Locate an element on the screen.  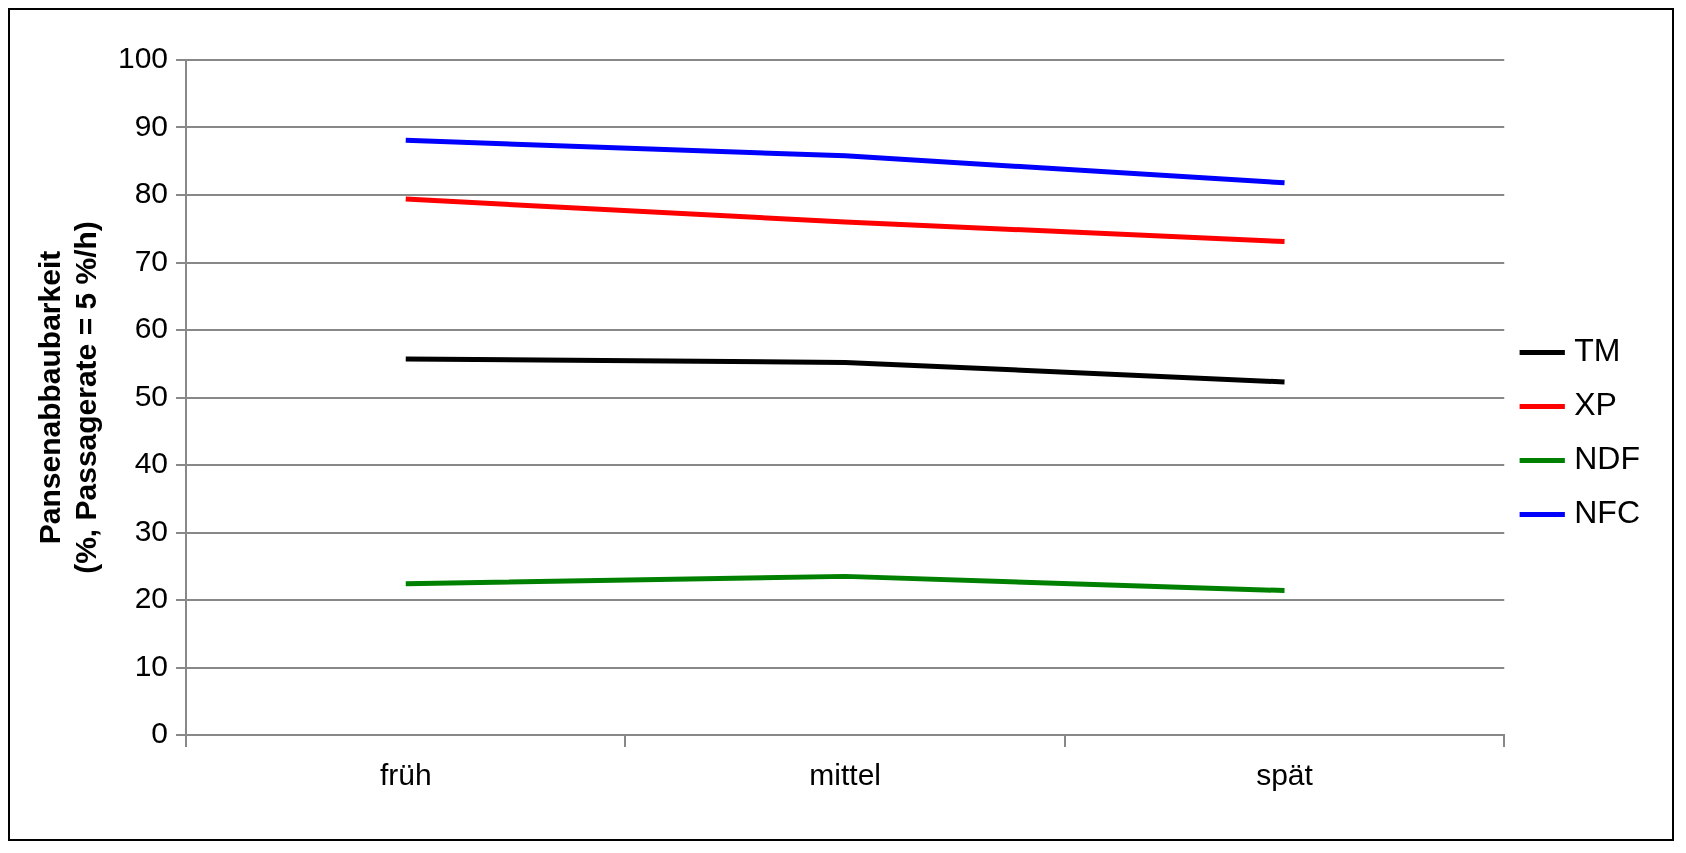
y-tick-label: 70 is located at coordinates (151, 260).